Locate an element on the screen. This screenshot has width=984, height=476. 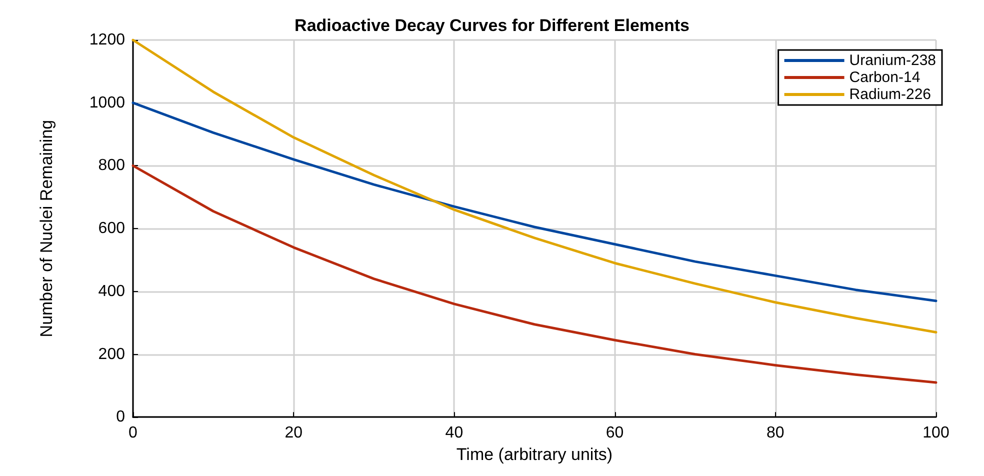
y-tick-label: 800 is located at coordinates (112, 165).